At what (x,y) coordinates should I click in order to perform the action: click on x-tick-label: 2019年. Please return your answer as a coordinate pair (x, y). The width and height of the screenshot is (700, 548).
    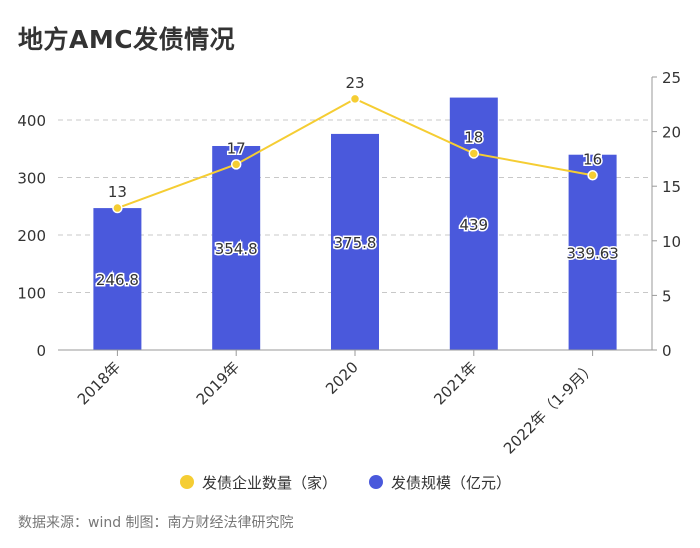
    Looking at the image, I should click on (218, 383).